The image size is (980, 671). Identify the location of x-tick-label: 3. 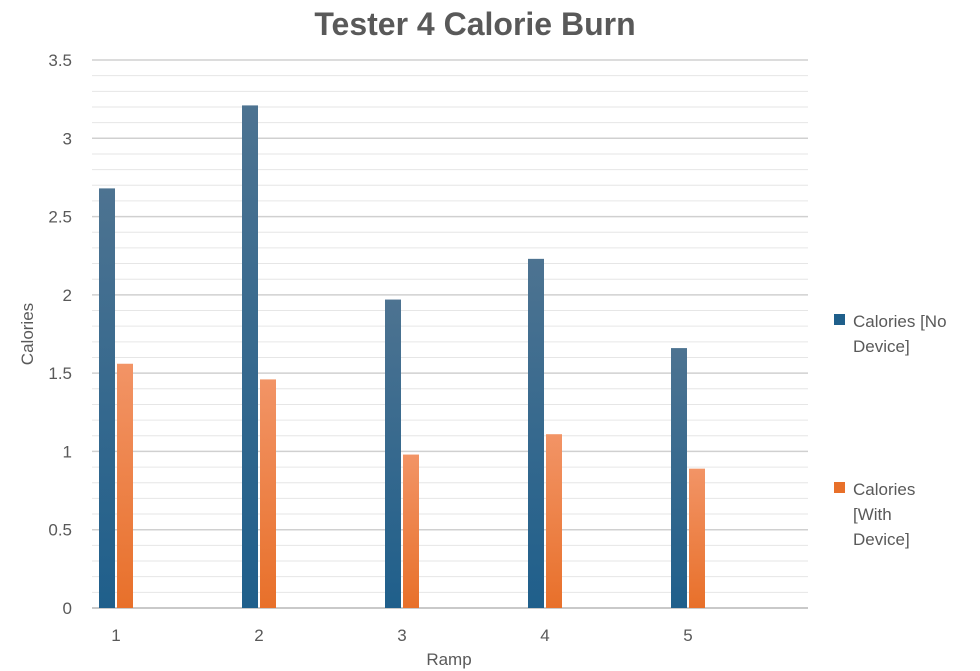
(401, 635).